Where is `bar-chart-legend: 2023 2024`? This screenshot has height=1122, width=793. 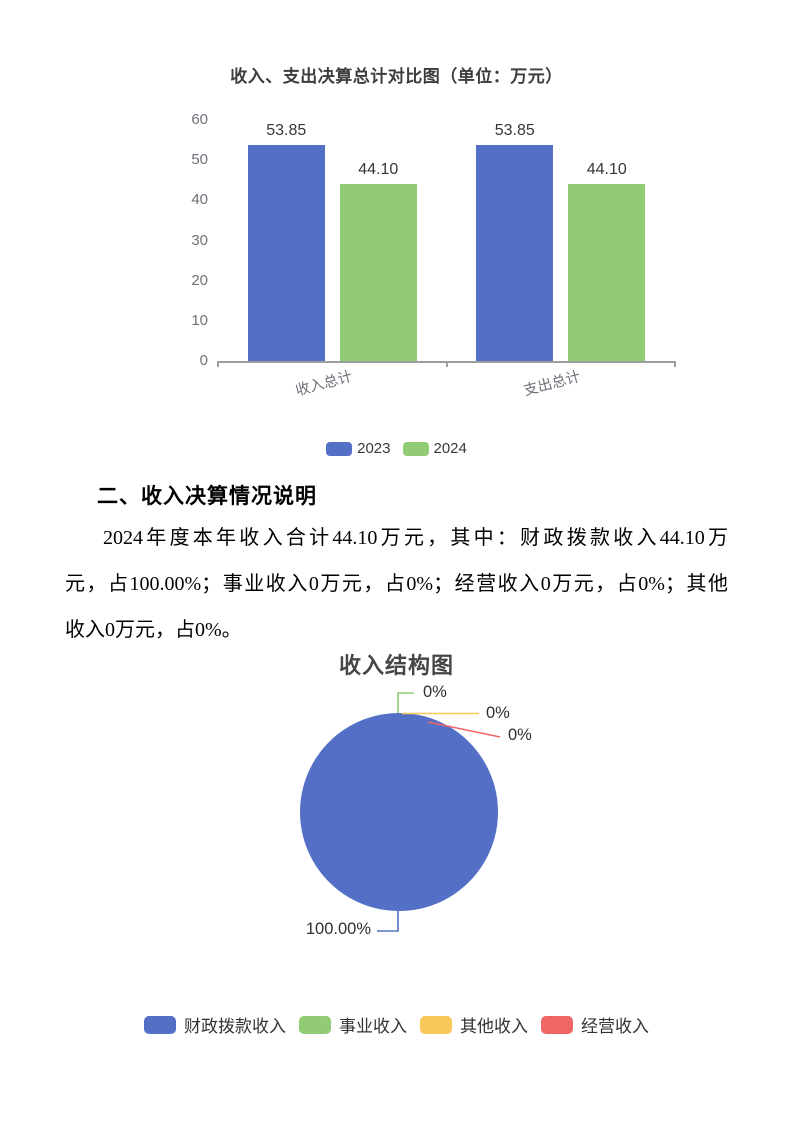 bar-chart-legend: 2023 2024 is located at coordinates (396, 448).